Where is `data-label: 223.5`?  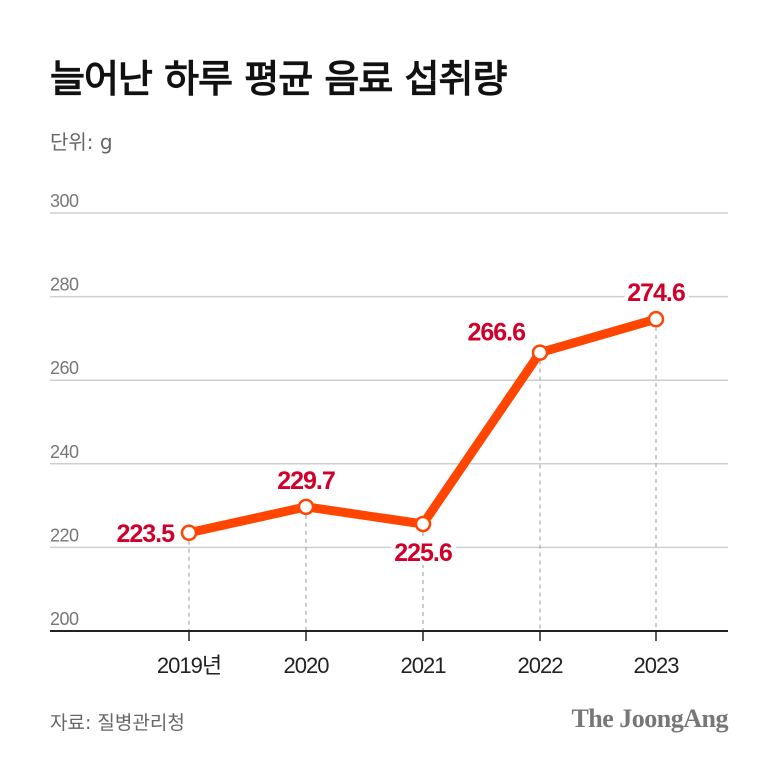 data-label: 223.5 is located at coordinates (145, 534).